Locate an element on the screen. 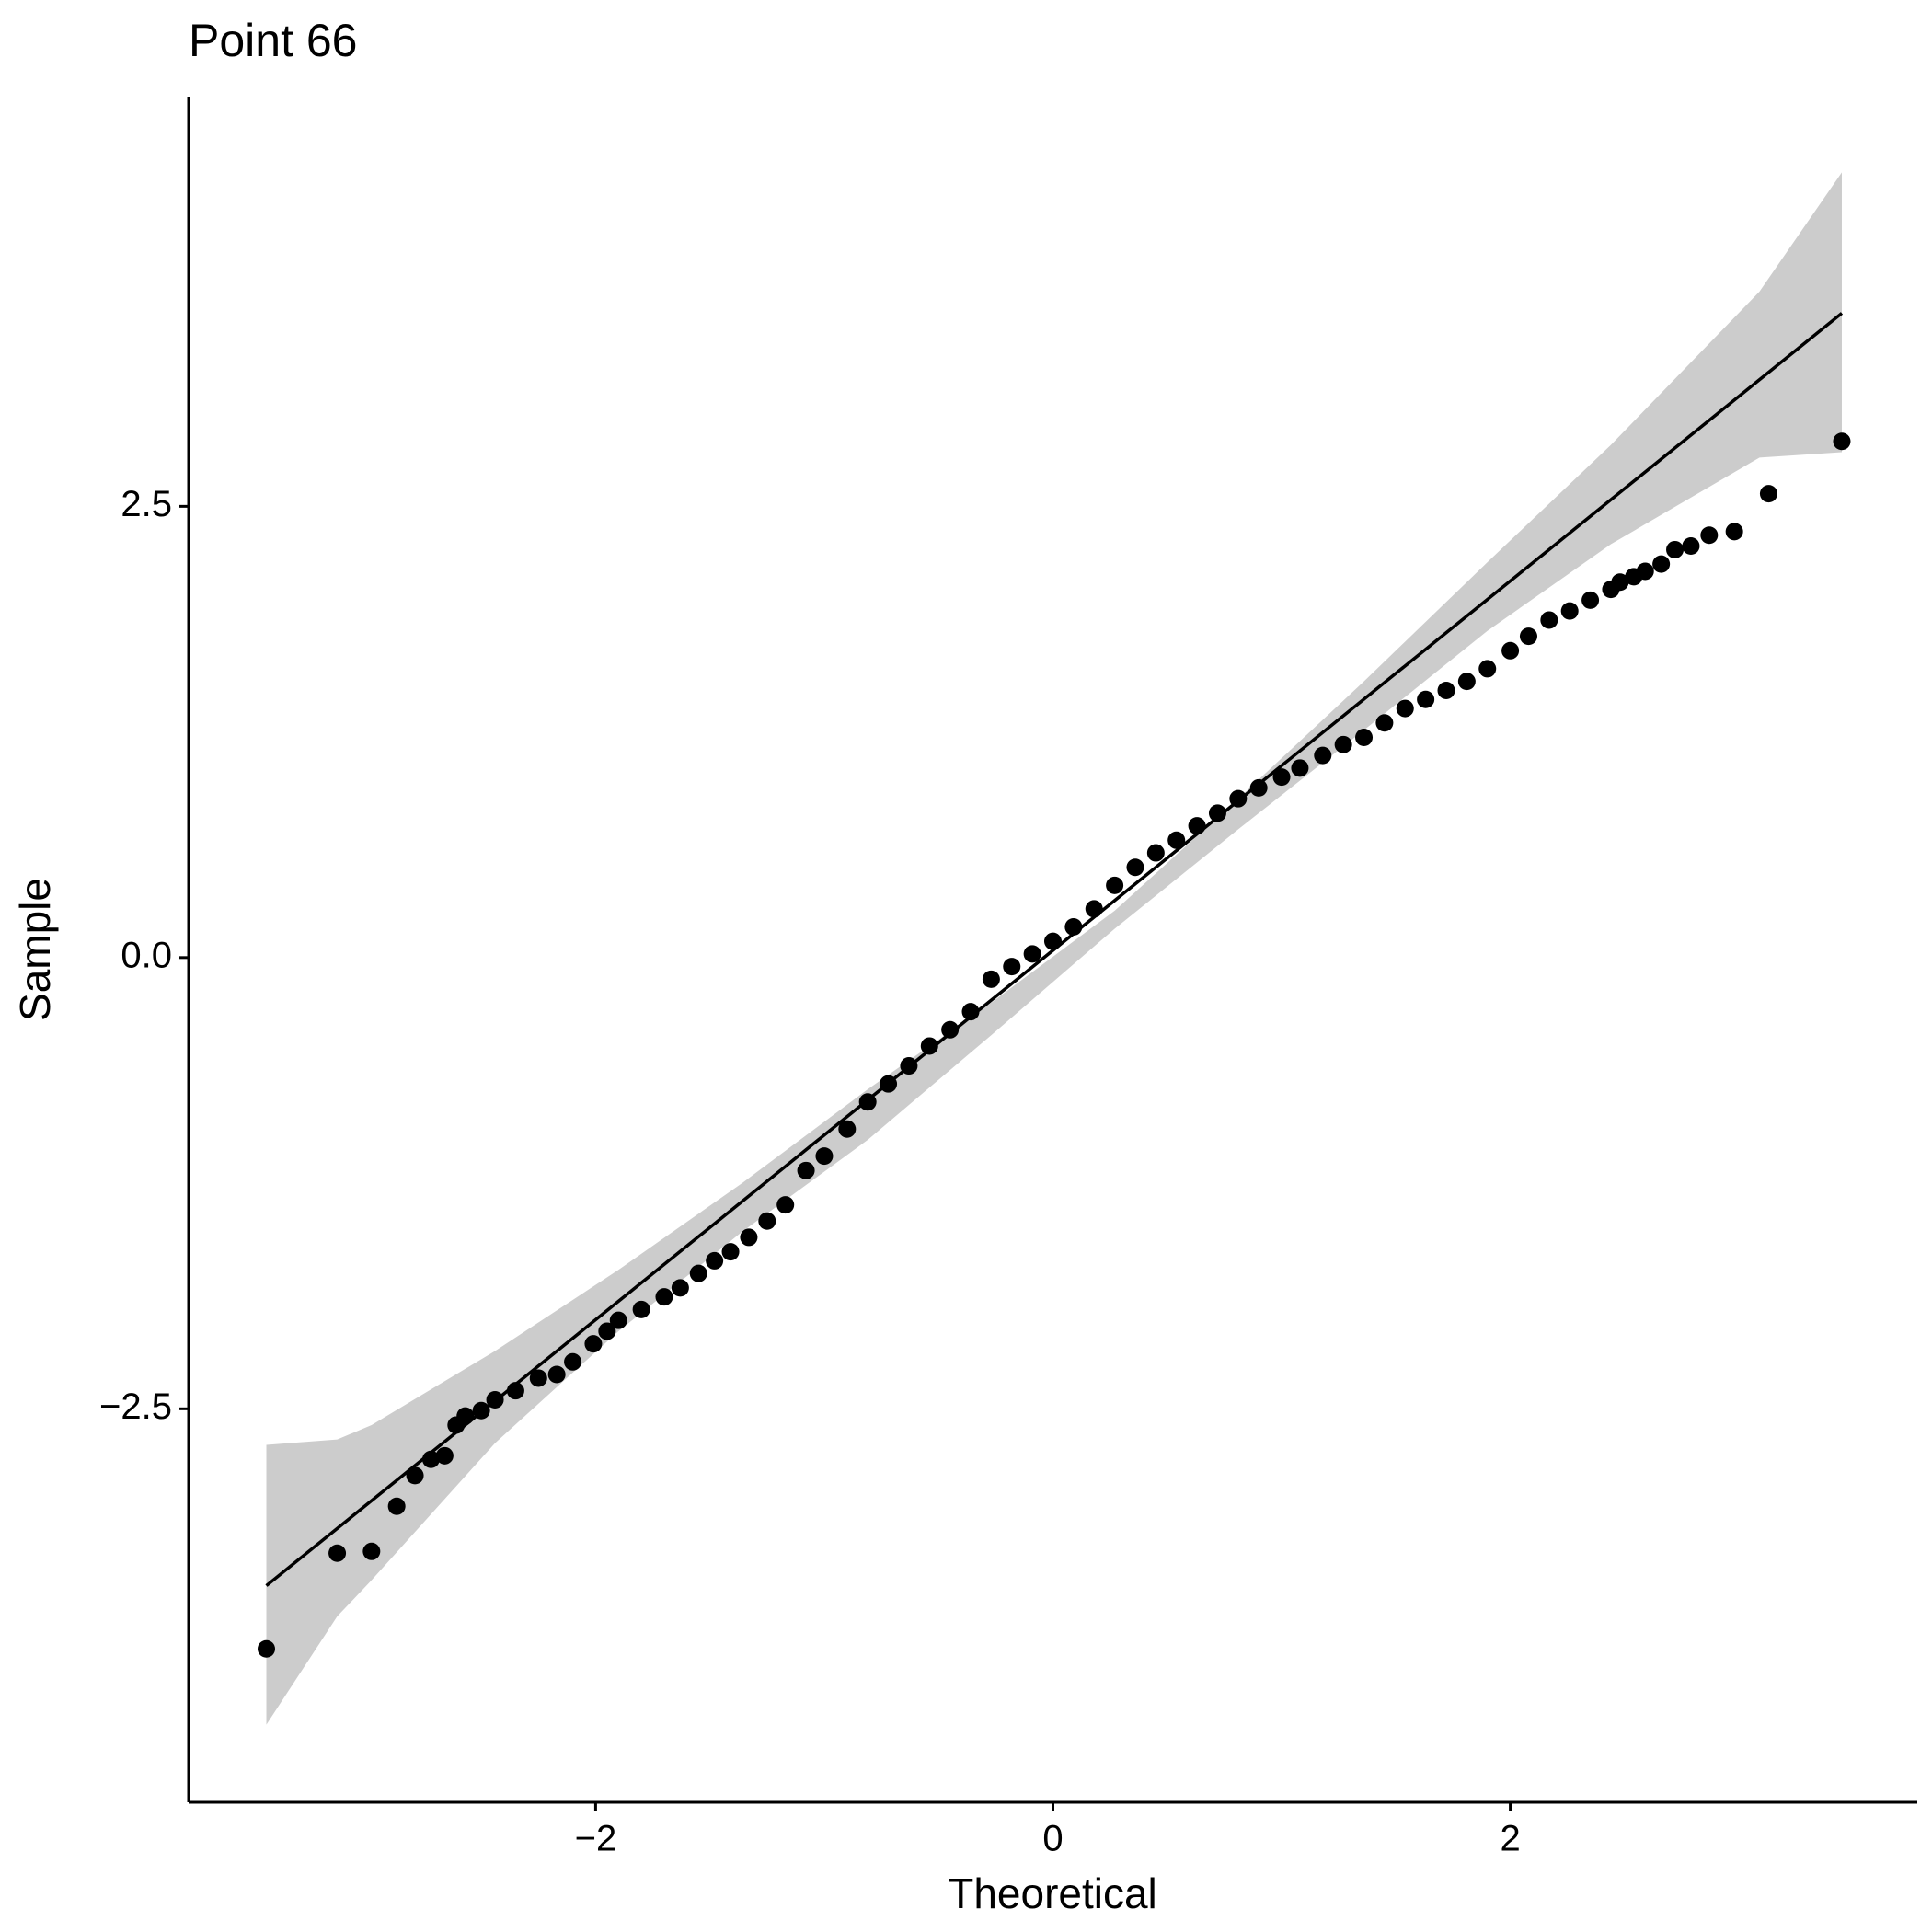  x-tick-label: 0 is located at coordinates (1052, 1839).